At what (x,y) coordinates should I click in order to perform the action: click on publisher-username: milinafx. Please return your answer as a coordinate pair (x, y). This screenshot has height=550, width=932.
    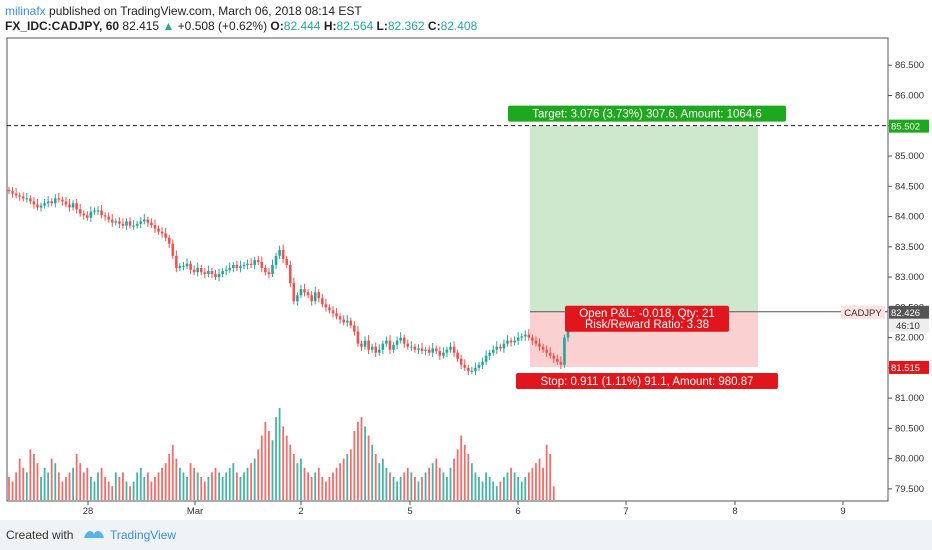
    Looking at the image, I should click on (25, 11).